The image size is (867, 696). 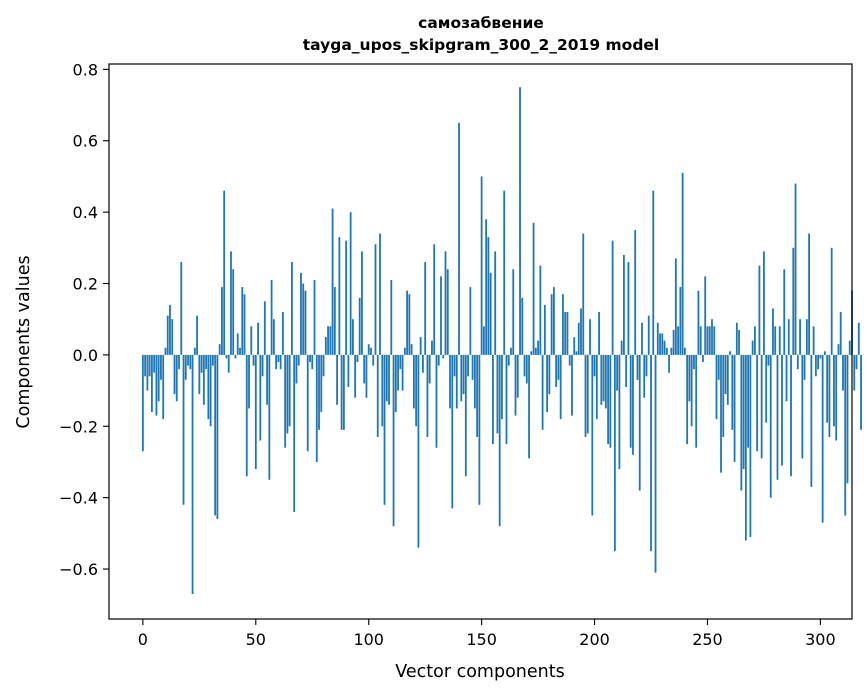 What do you see at coordinates (143, 639) in the screenshot?
I see `x-tick-label: 0` at bounding box center [143, 639].